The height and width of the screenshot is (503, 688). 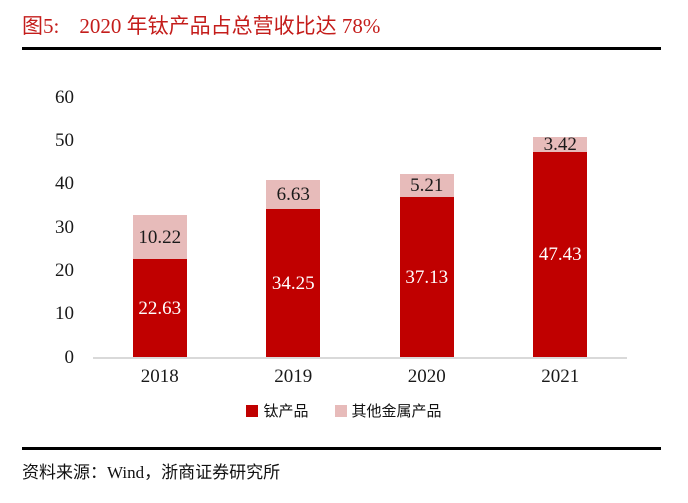 I want to click on y-axis-tick-label: 30, so click(x=64, y=227).